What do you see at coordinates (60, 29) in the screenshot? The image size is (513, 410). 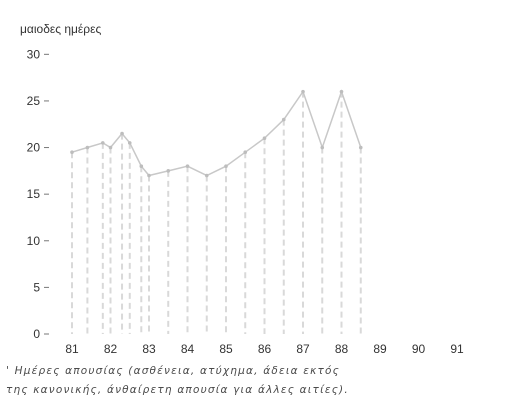 I see `y-axis-label: μαιοδες ημέρες` at bounding box center [60, 29].